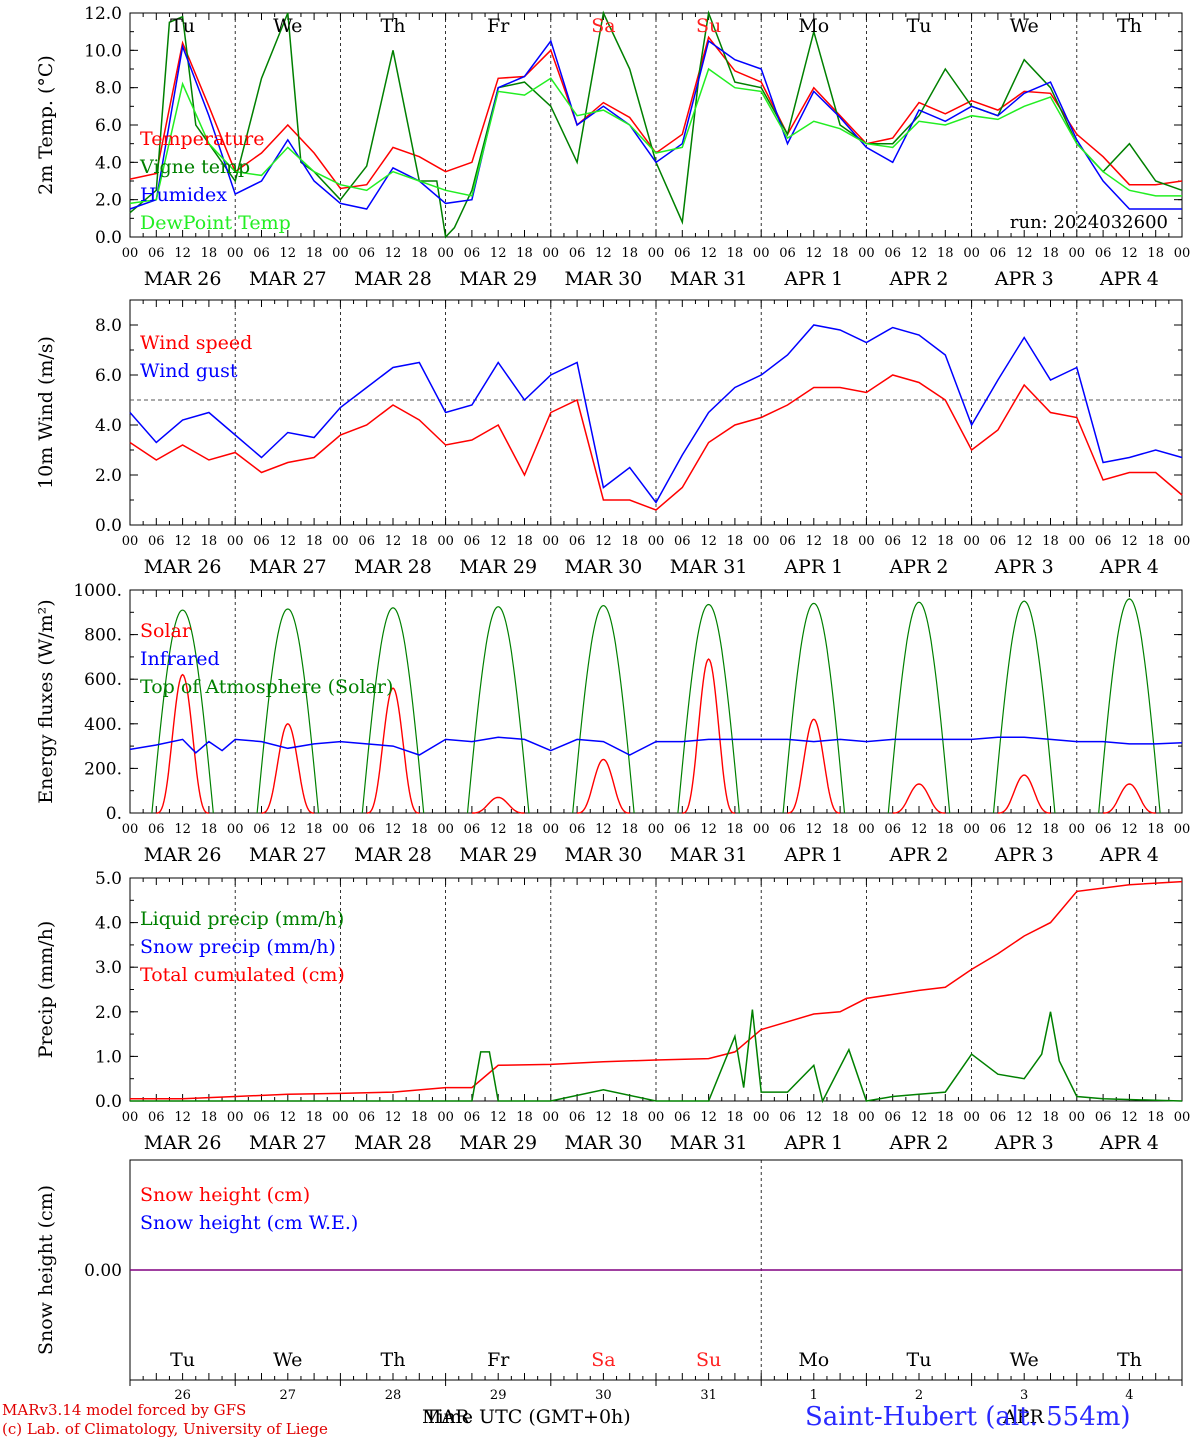 This screenshot has width=1194, height=1440. Describe the element at coordinates (813, 1143) in the screenshot. I see `date-label: APR 1` at that location.